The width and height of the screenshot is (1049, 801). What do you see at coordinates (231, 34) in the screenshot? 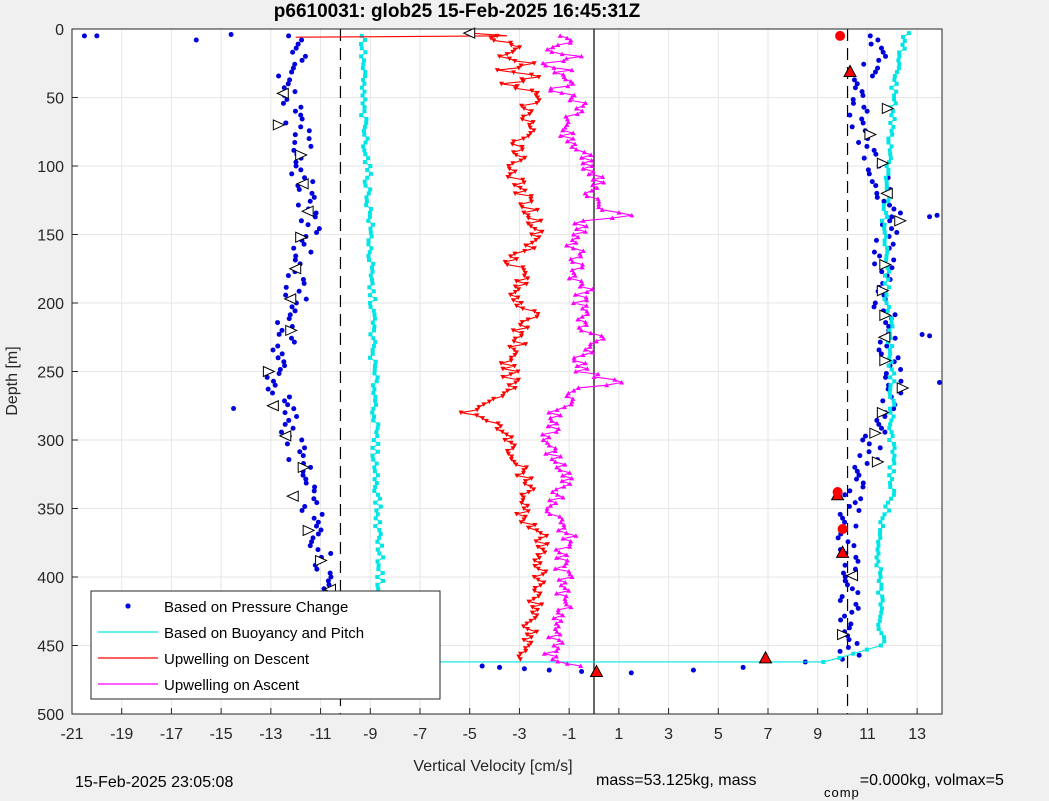
I see `pressure-outlier-point` at bounding box center [231, 34].